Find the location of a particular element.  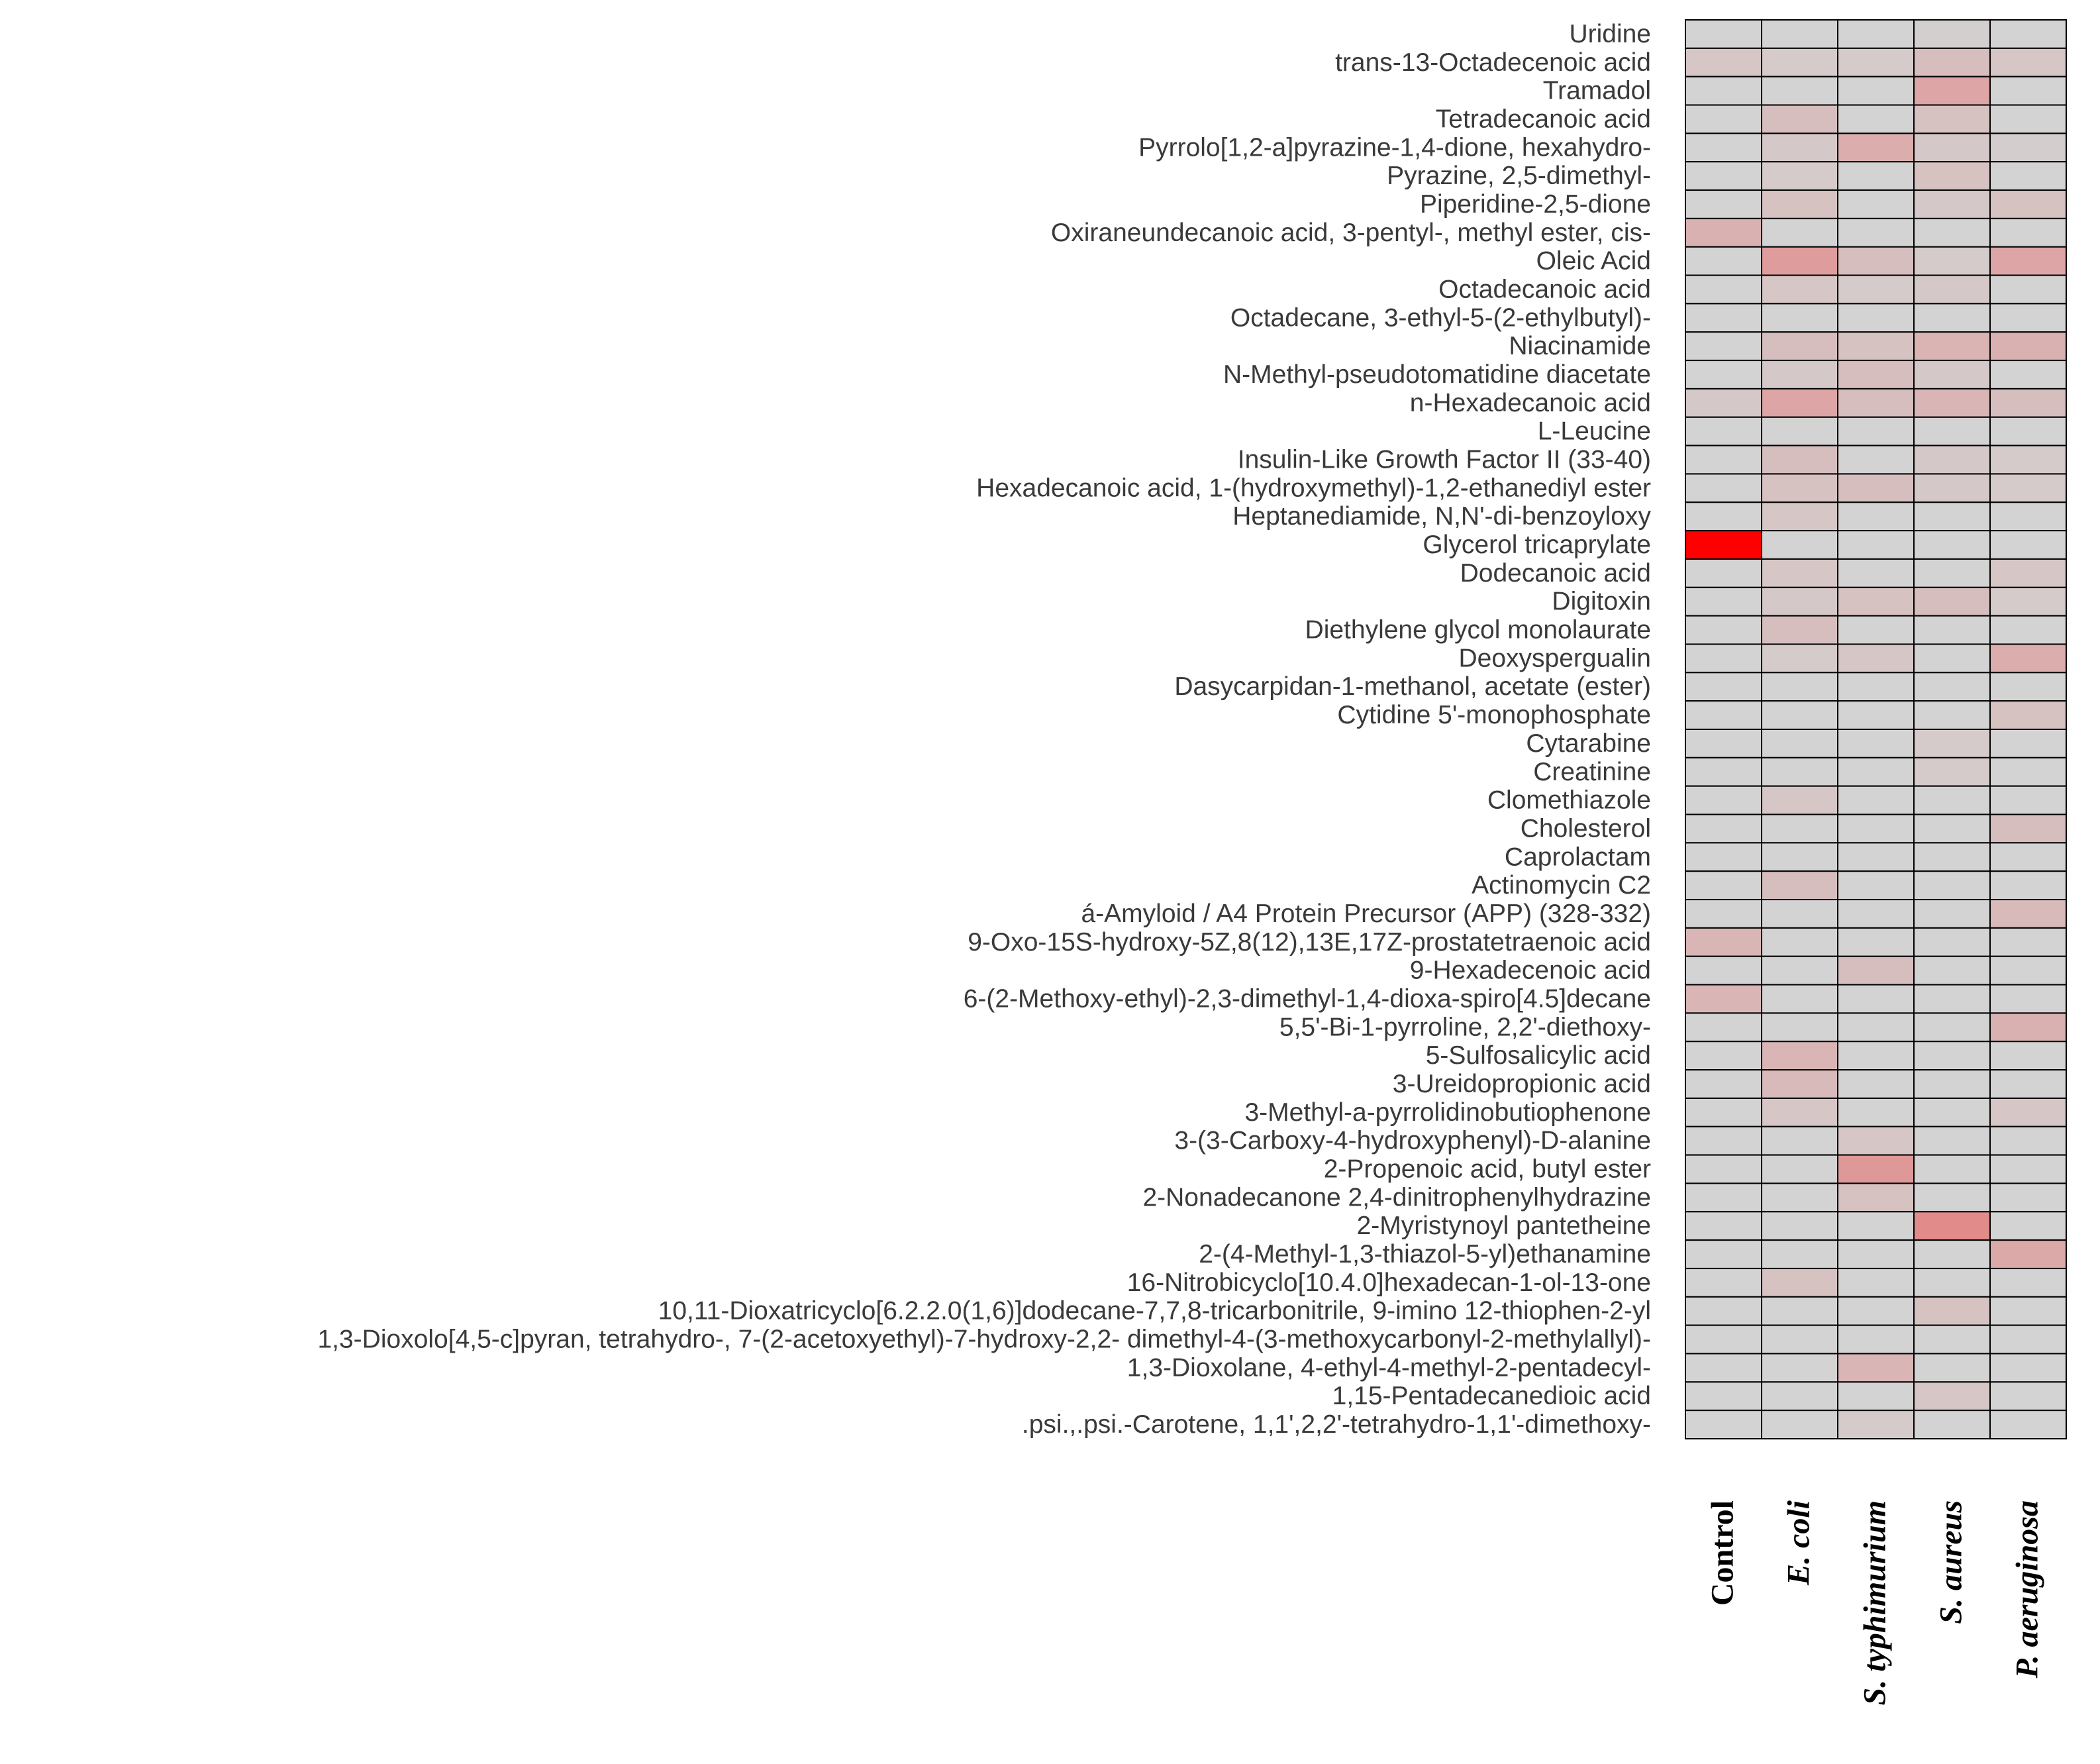

row-label: Dasycarpidan-1-methanol, acetate (ester) is located at coordinates (1412, 686).